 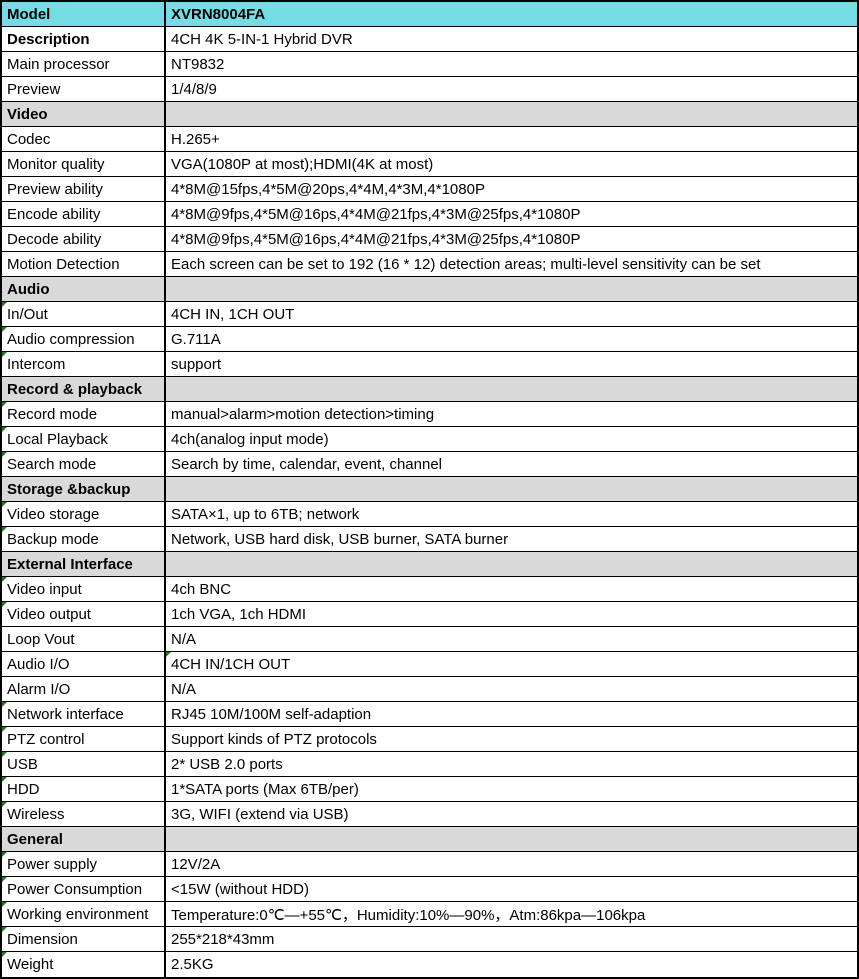 What do you see at coordinates (511, 614) in the screenshot?
I see `value-cell: 1ch VGA, 1ch HDMI` at bounding box center [511, 614].